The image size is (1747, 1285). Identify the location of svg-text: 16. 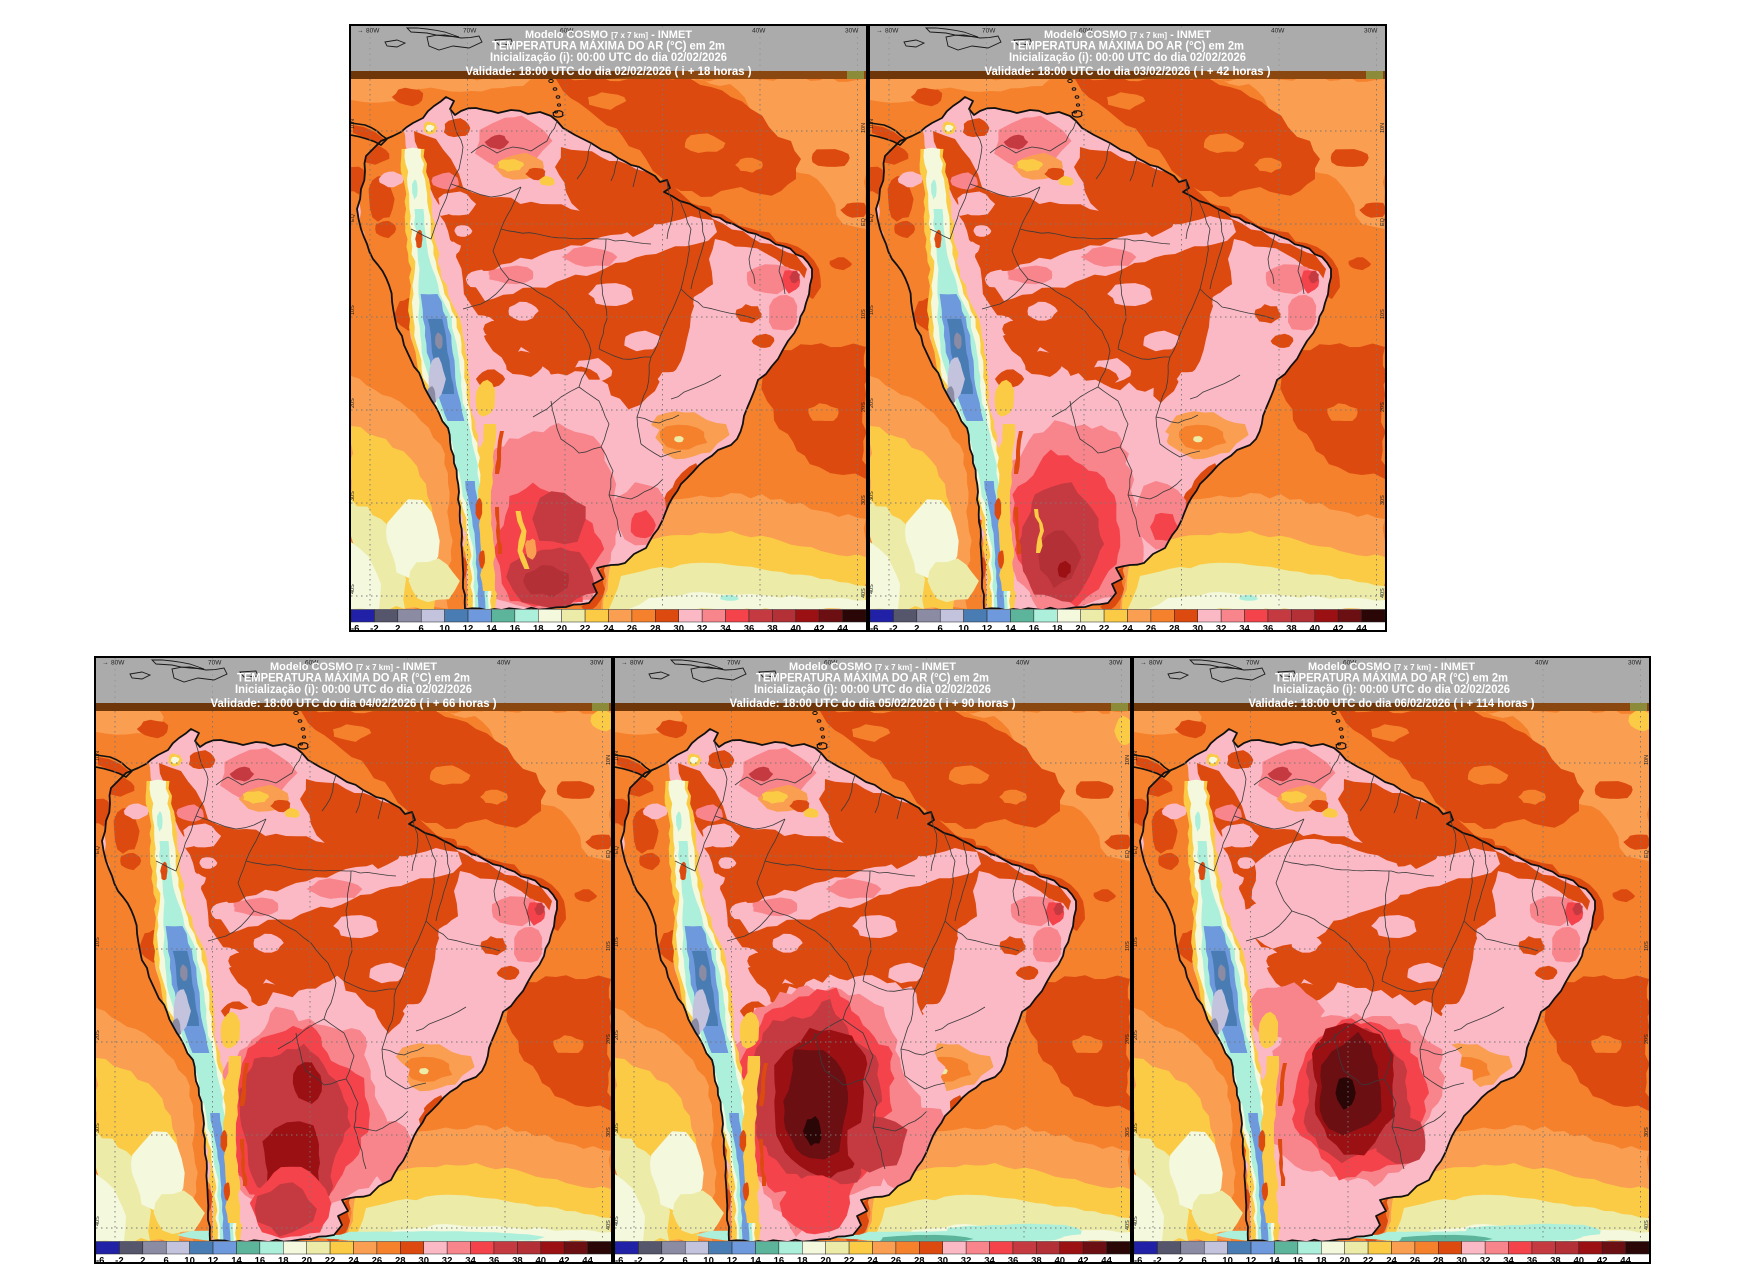
(1034, 628).